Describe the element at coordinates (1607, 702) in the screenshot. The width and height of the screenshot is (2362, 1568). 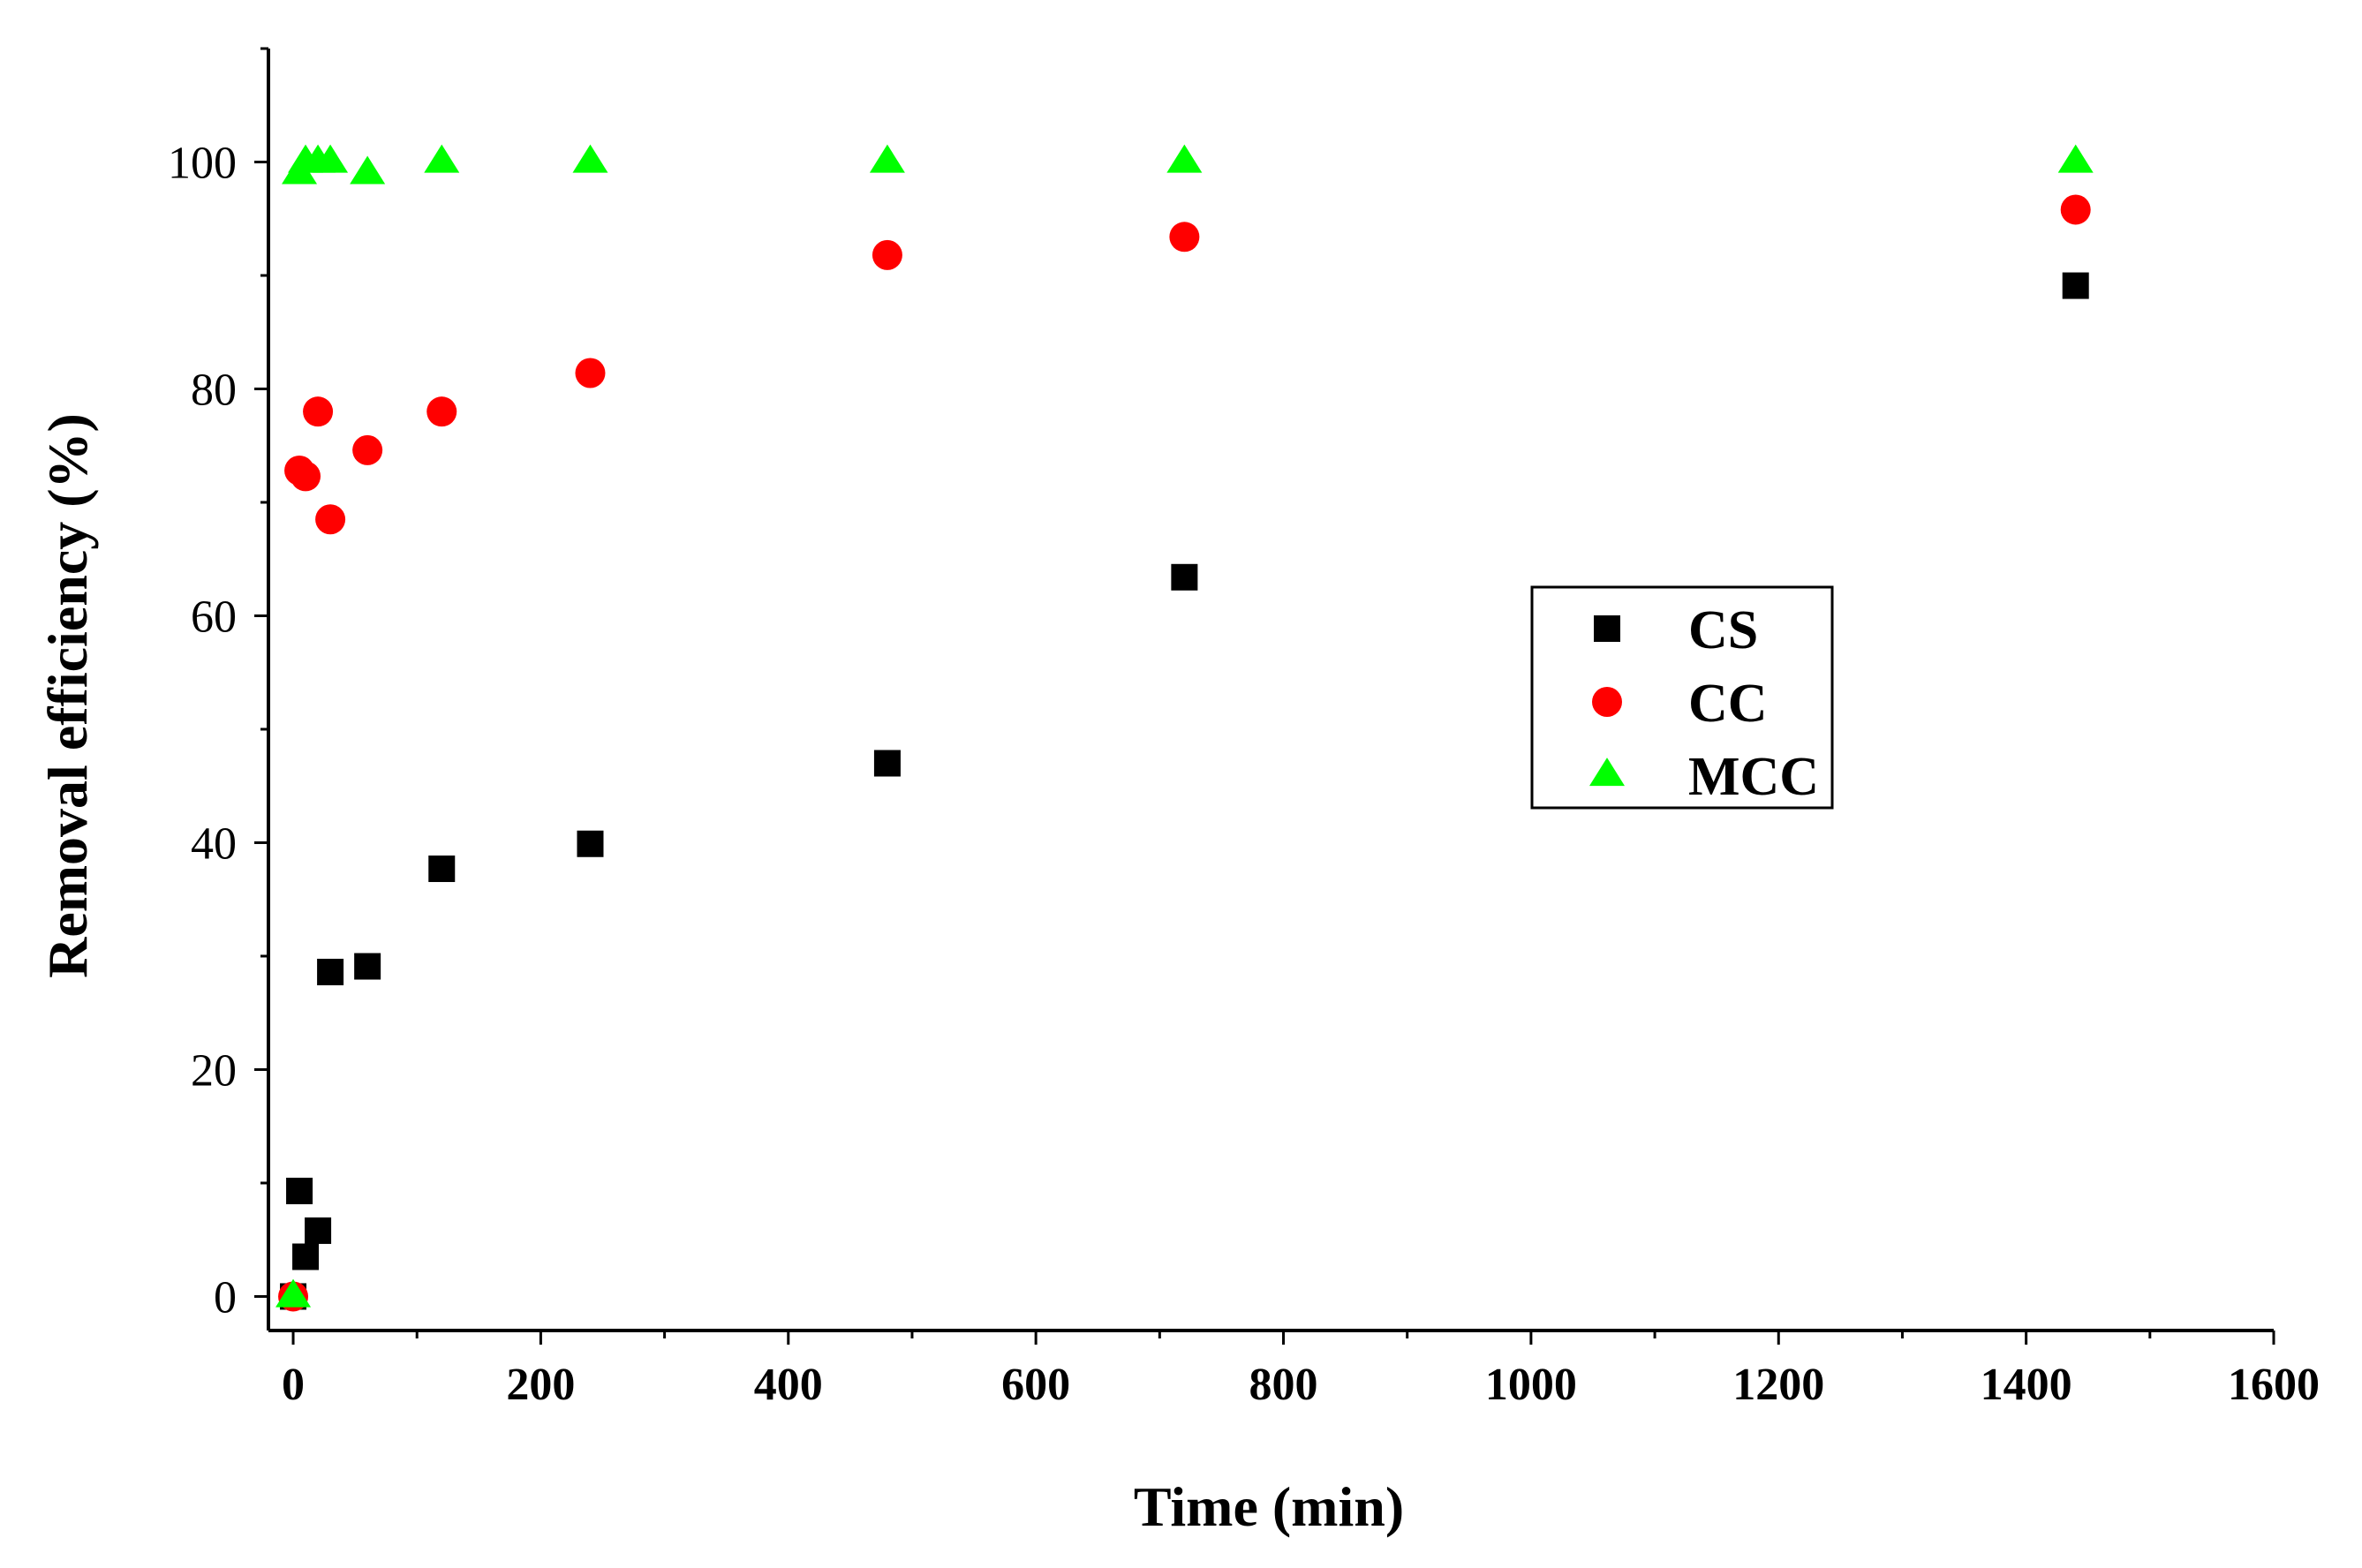
I see `legend-marker-cc` at that location.